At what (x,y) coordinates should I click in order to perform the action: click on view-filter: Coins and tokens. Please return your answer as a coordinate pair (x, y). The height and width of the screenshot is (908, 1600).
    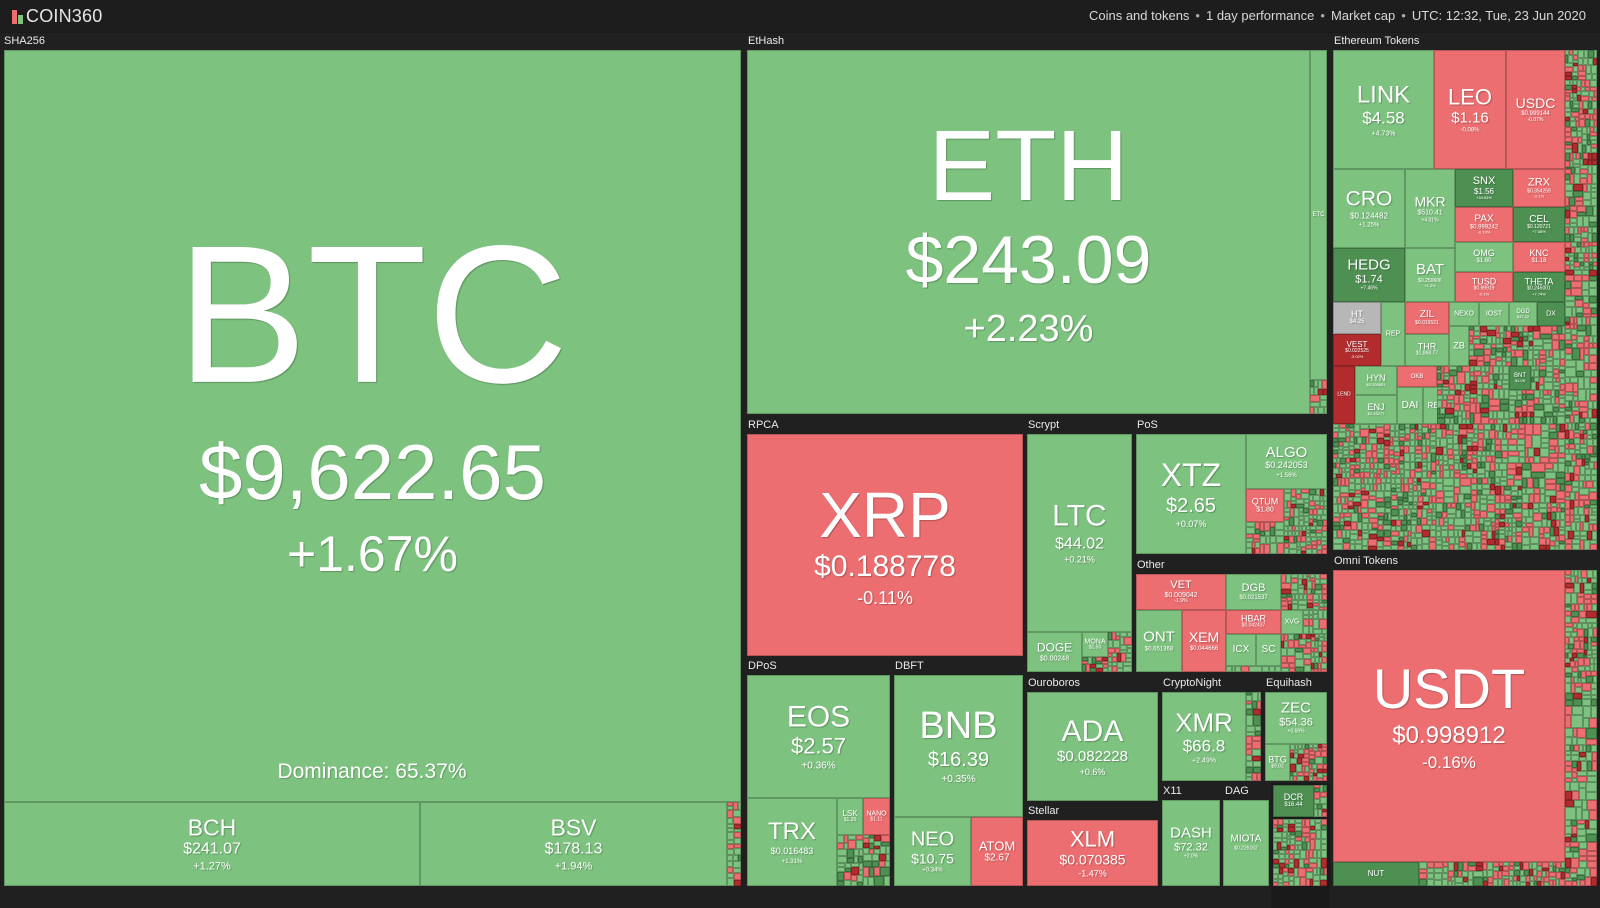
    Looking at the image, I should click on (1139, 15).